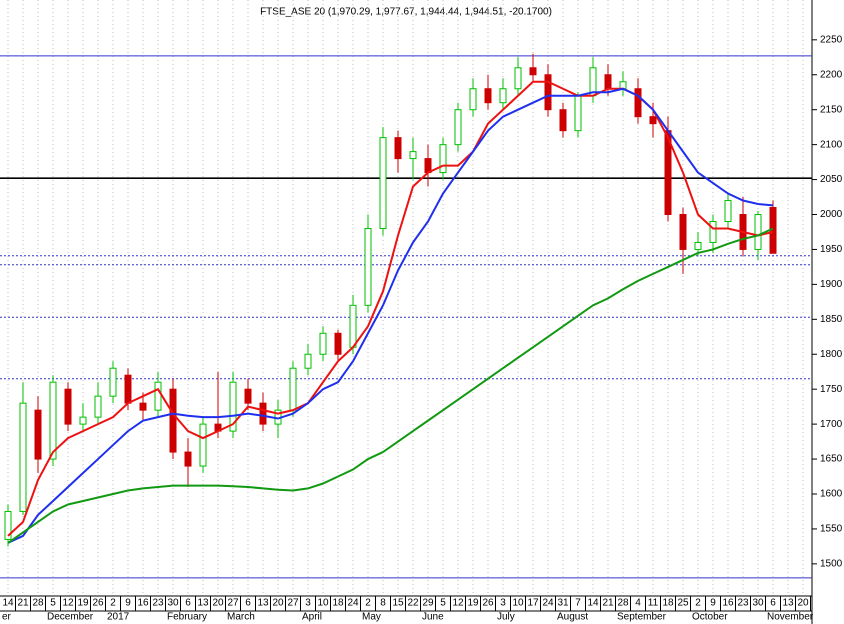  Describe the element at coordinates (831, 144) in the screenshot. I see `y-tick-label: 2100` at that location.